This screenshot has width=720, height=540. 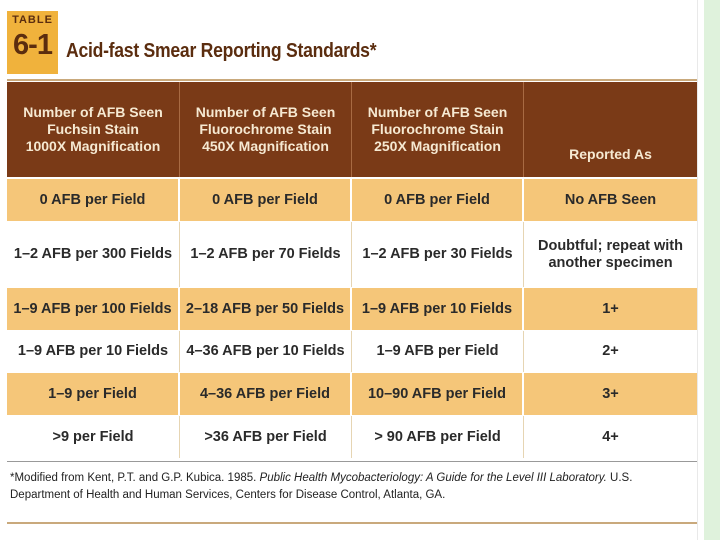 I want to click on badge-word: TABLE, so click(x=32, y=20).